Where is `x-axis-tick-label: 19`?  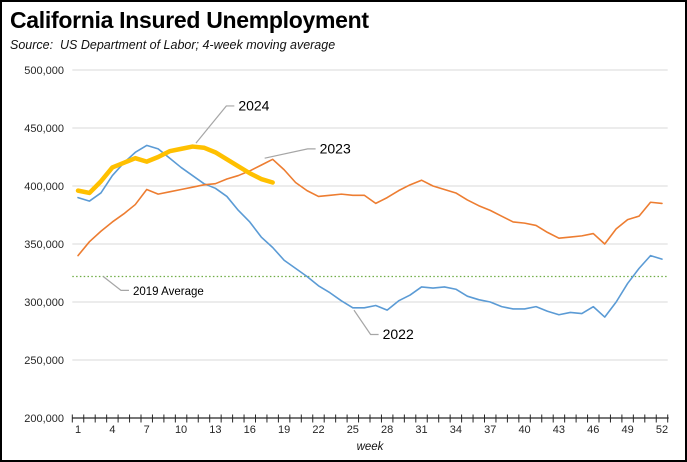
x-axis-tick-label: 19 is located at coordinates (284, 430).